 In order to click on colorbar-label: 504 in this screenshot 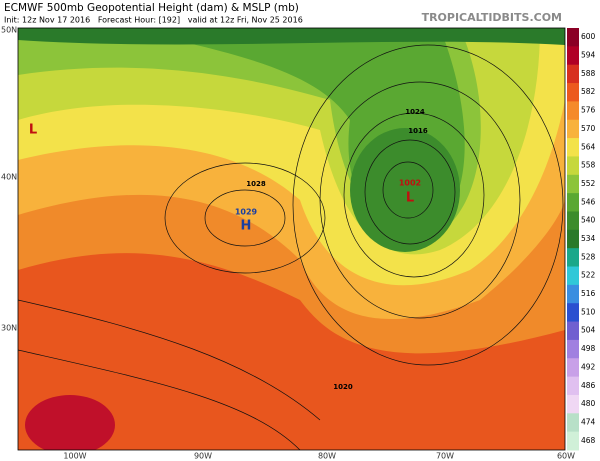, I will do `click(588, 330)`.